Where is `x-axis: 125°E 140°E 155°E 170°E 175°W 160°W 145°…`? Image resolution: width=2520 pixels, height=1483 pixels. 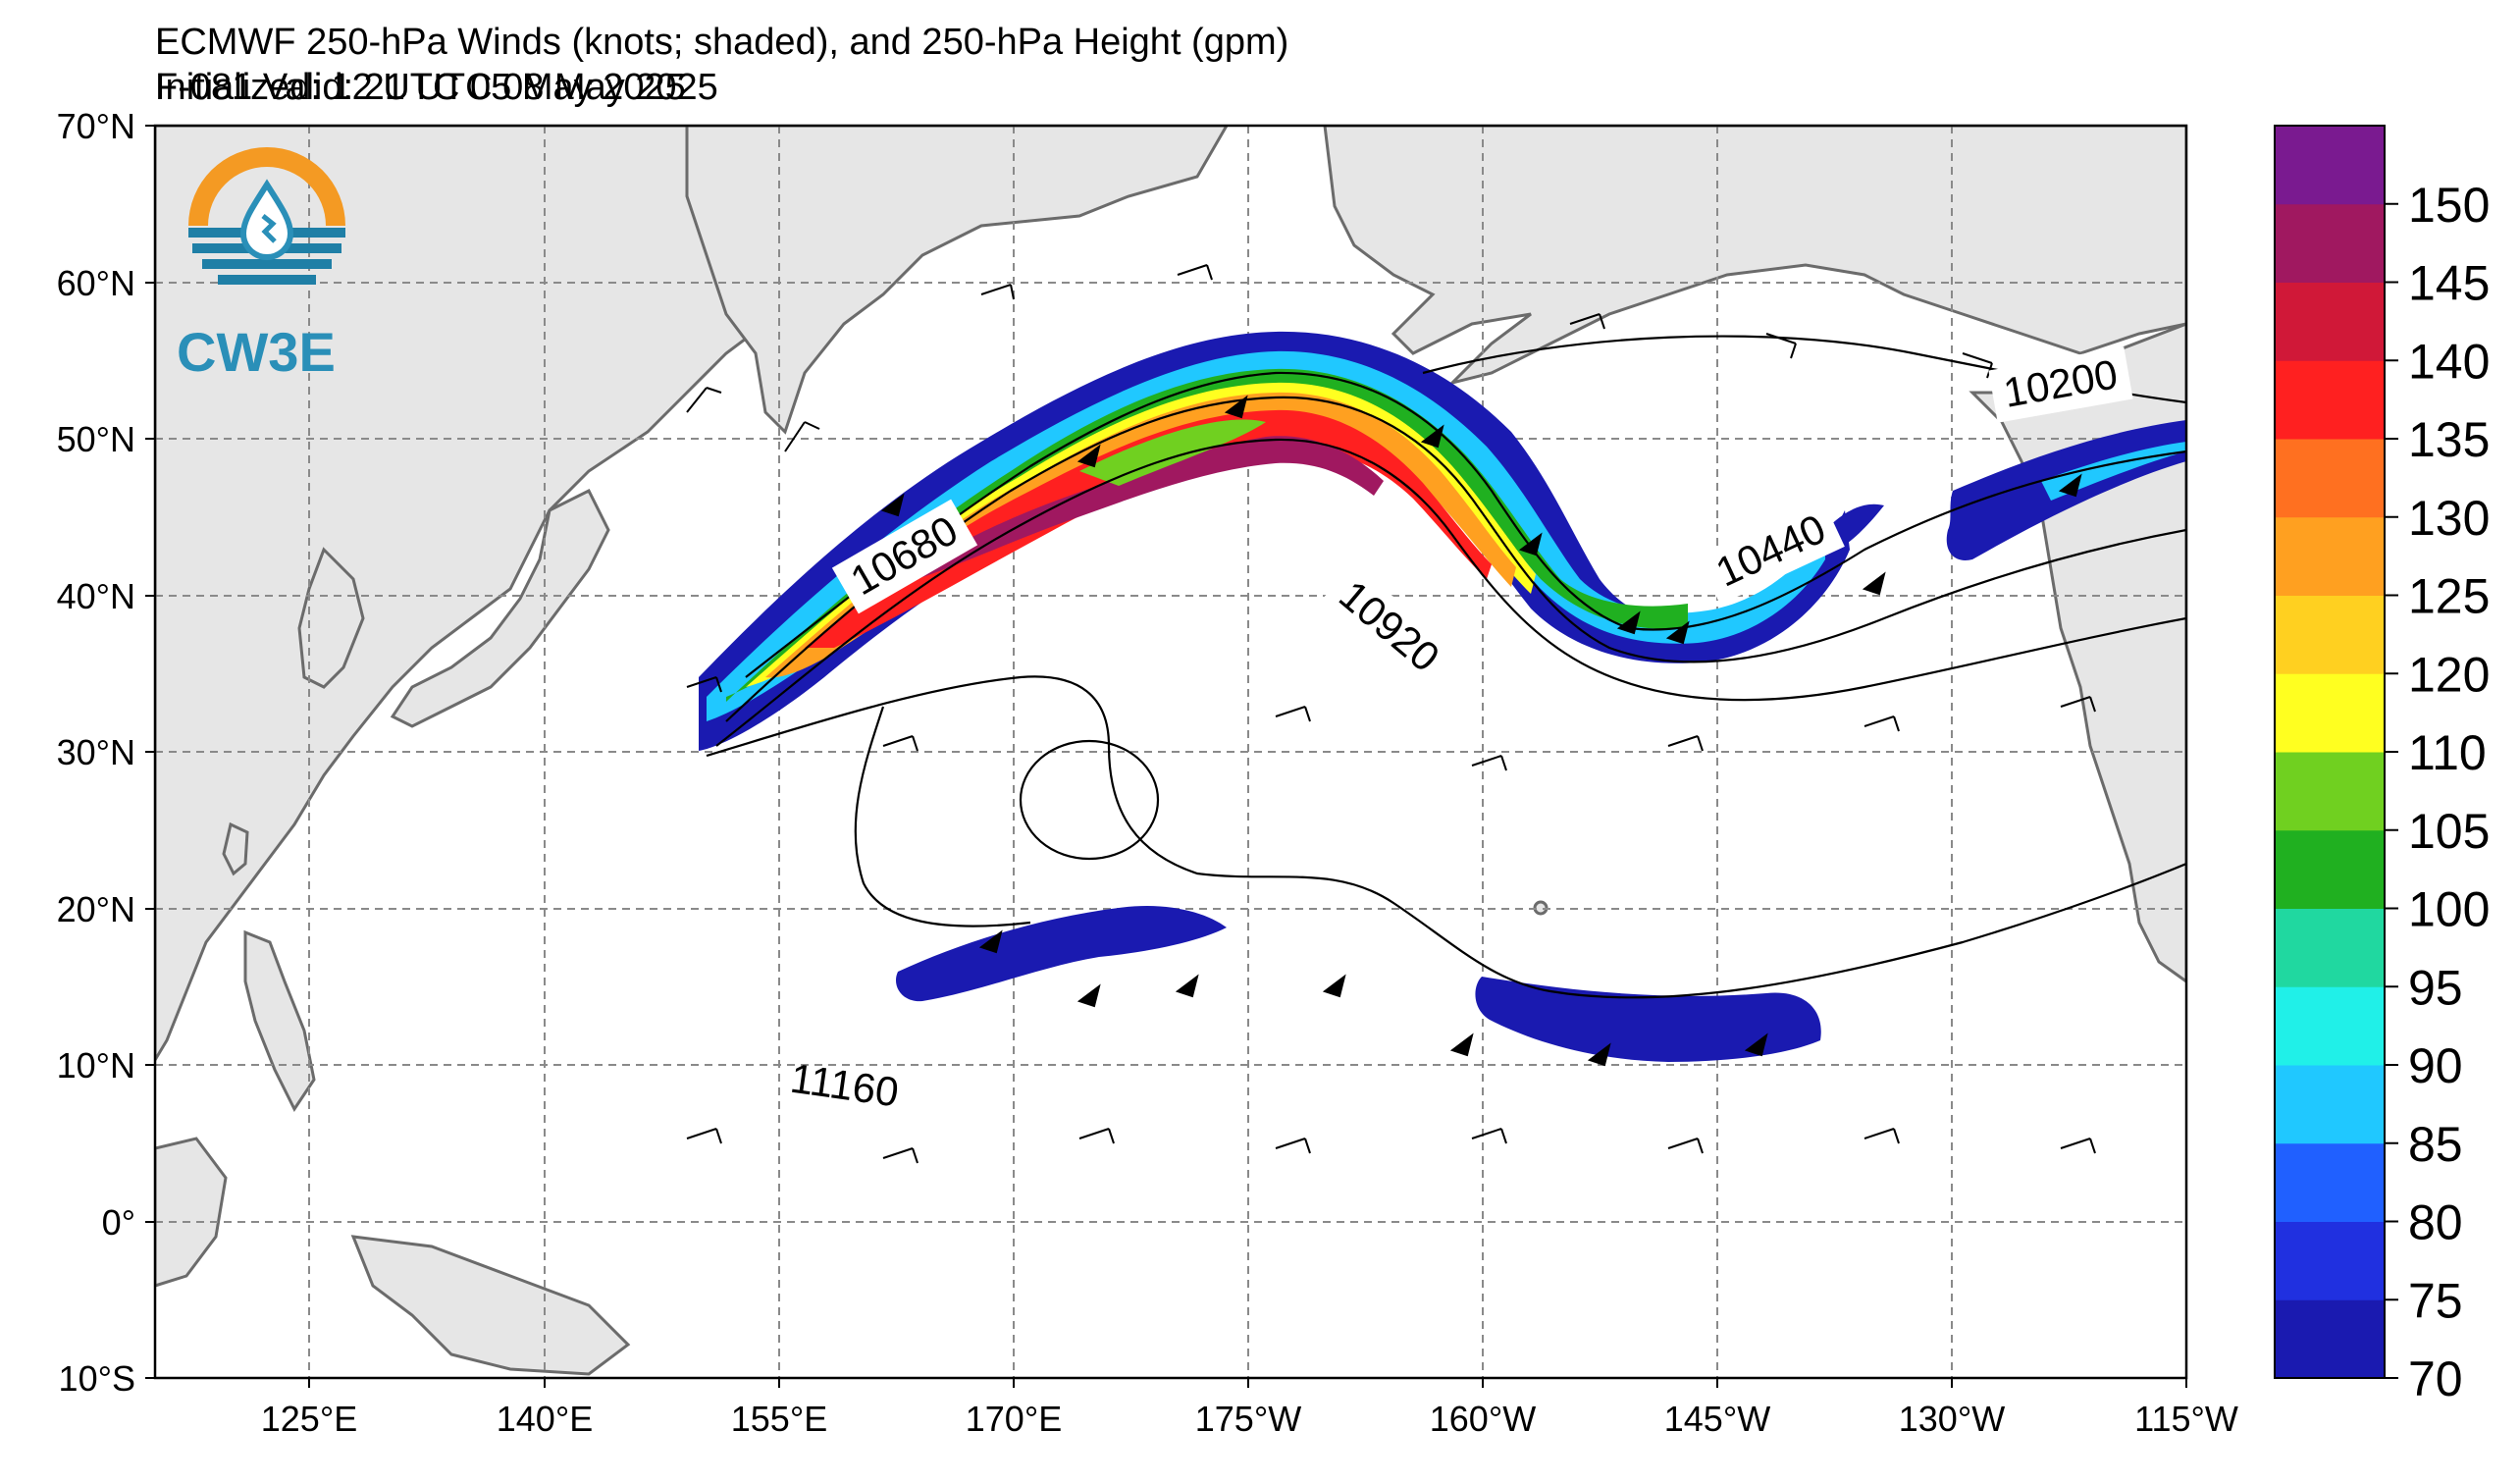 x-axis: 125°E 140°E 155°E 170°E 175°W 160°W 145°… is located at coordinates (1249, 1409).